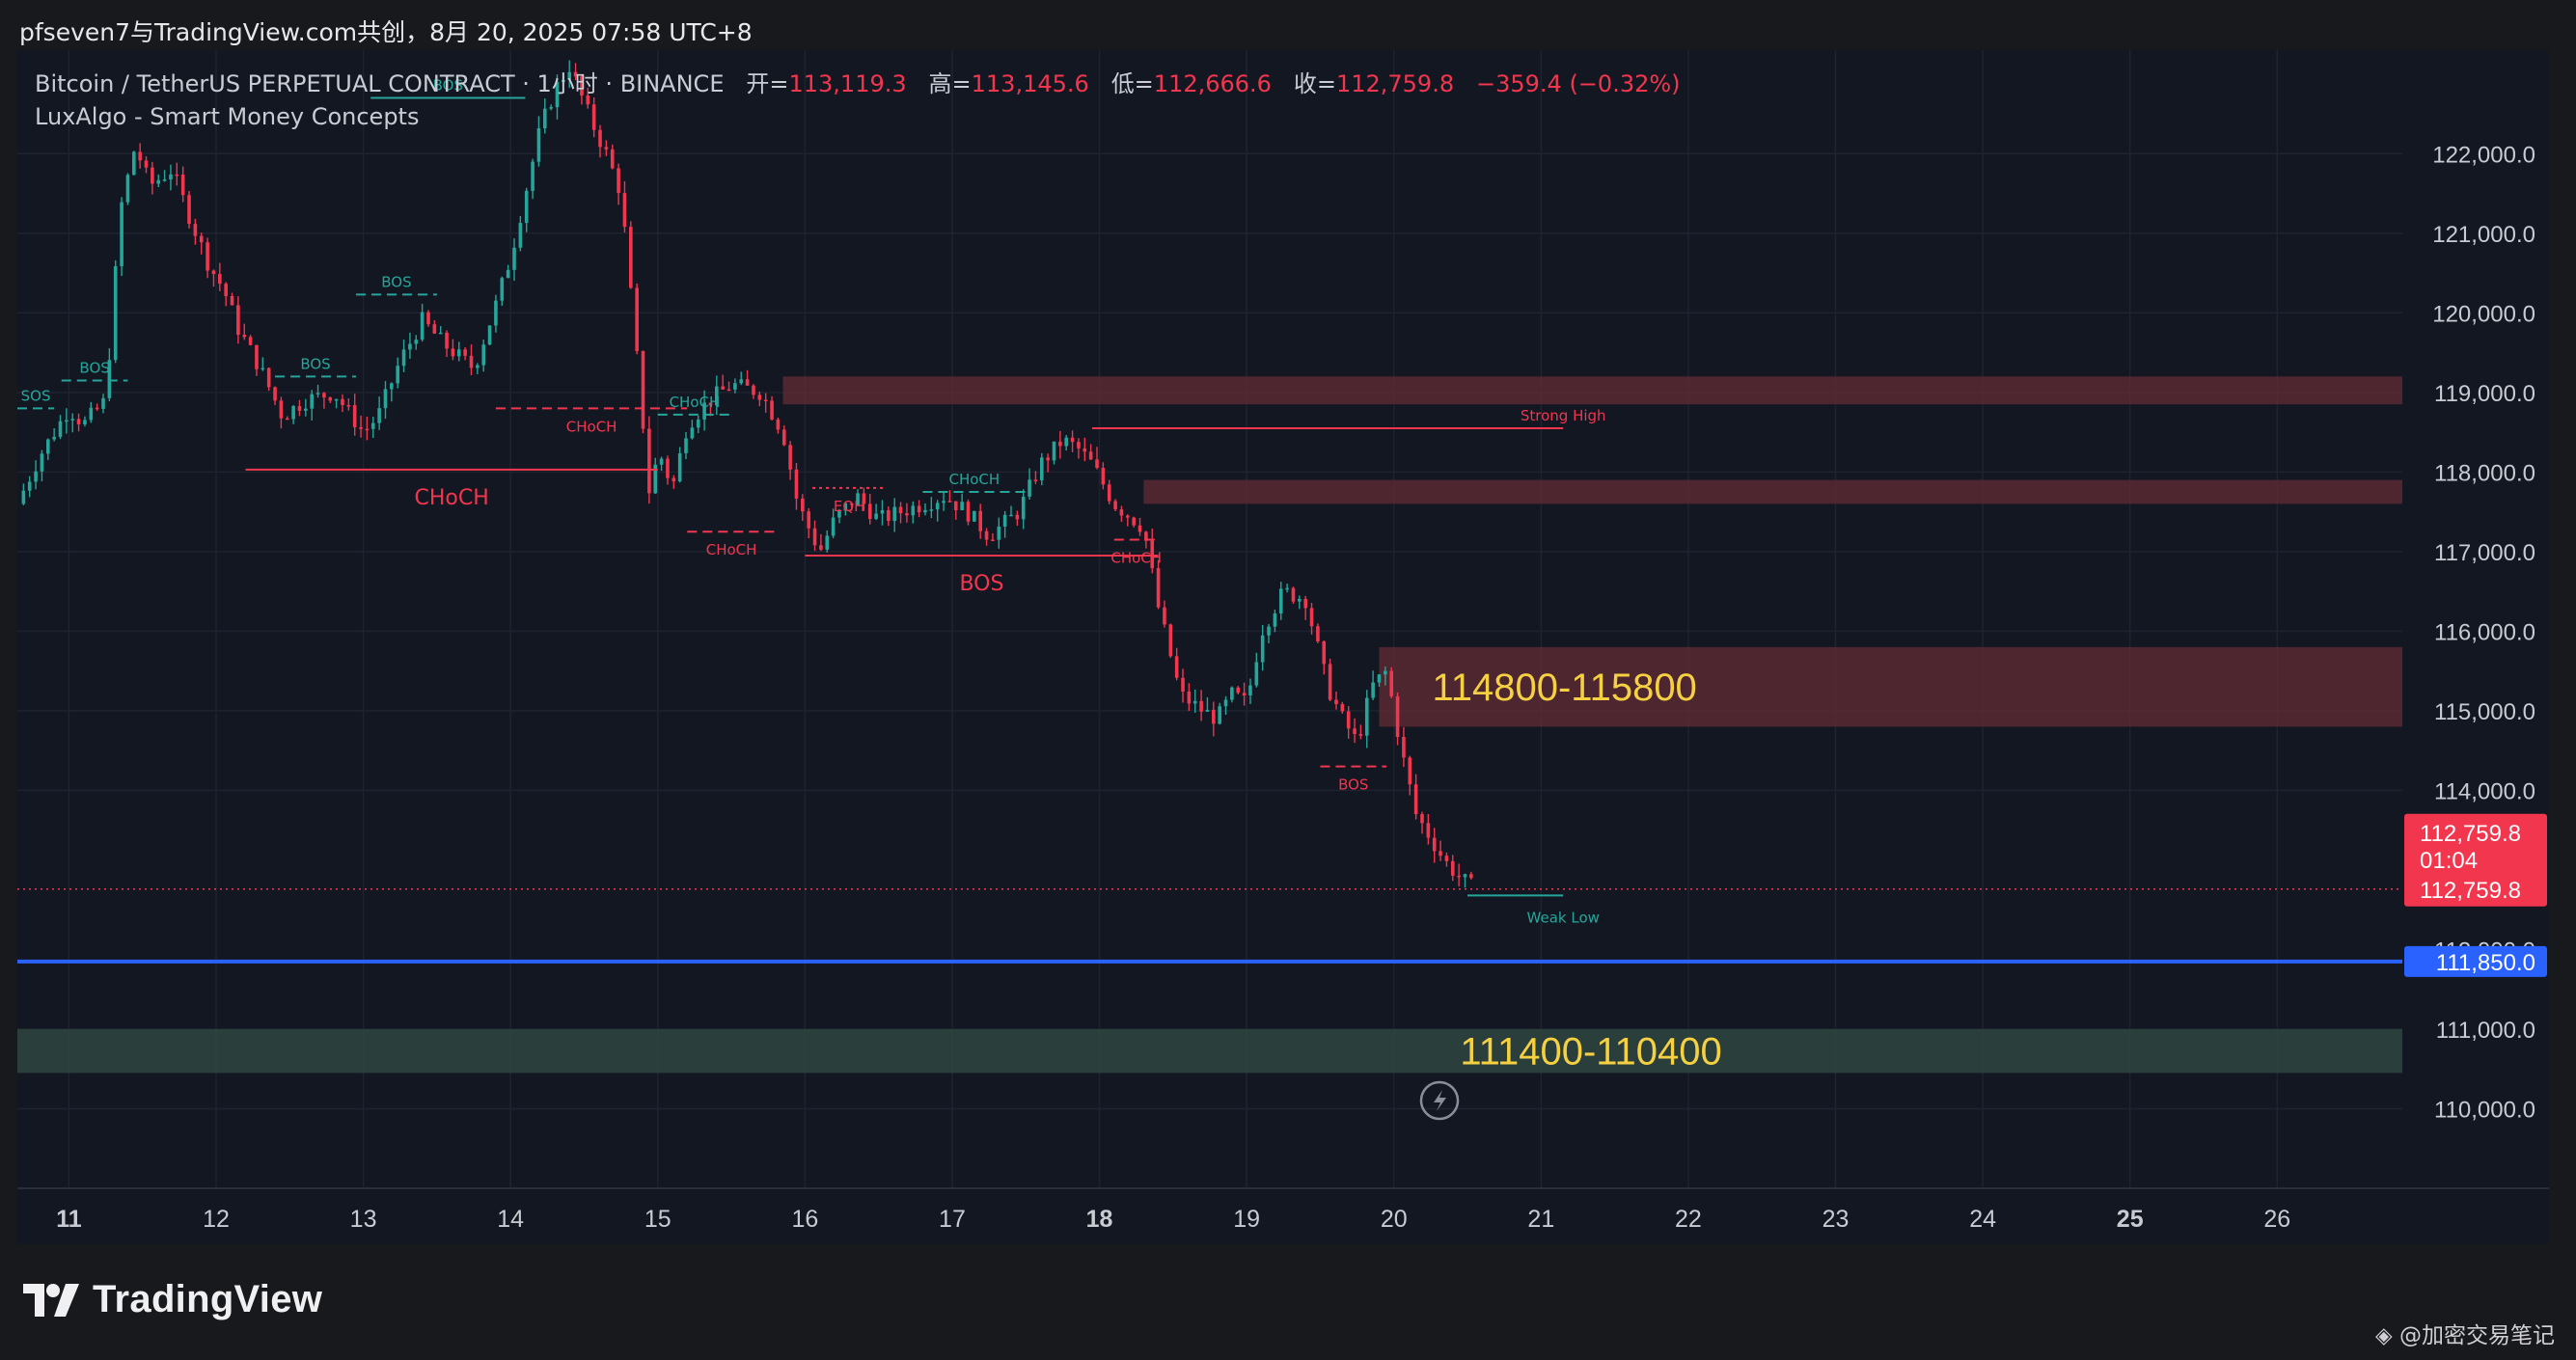  Describe the element at coordinates (1173, 1219) in the screenshot. I see `time-axis: 11 12 13 14 15 16 17 18 19 20 21 22 23 24 25 26` at that location.